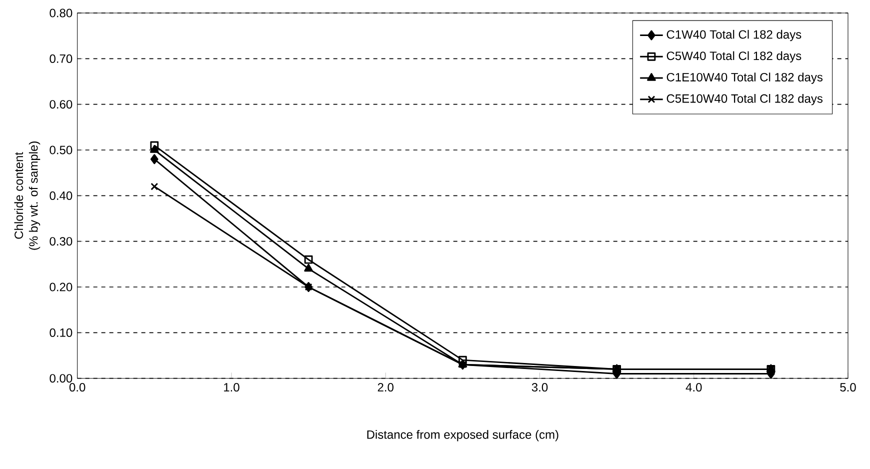 This screenshot has height=469, width=870. Describe the element at coordinates (744, 78) in the screenshot. I see `legend-label: C1E10W40 Total Cl 182 days` at that location.